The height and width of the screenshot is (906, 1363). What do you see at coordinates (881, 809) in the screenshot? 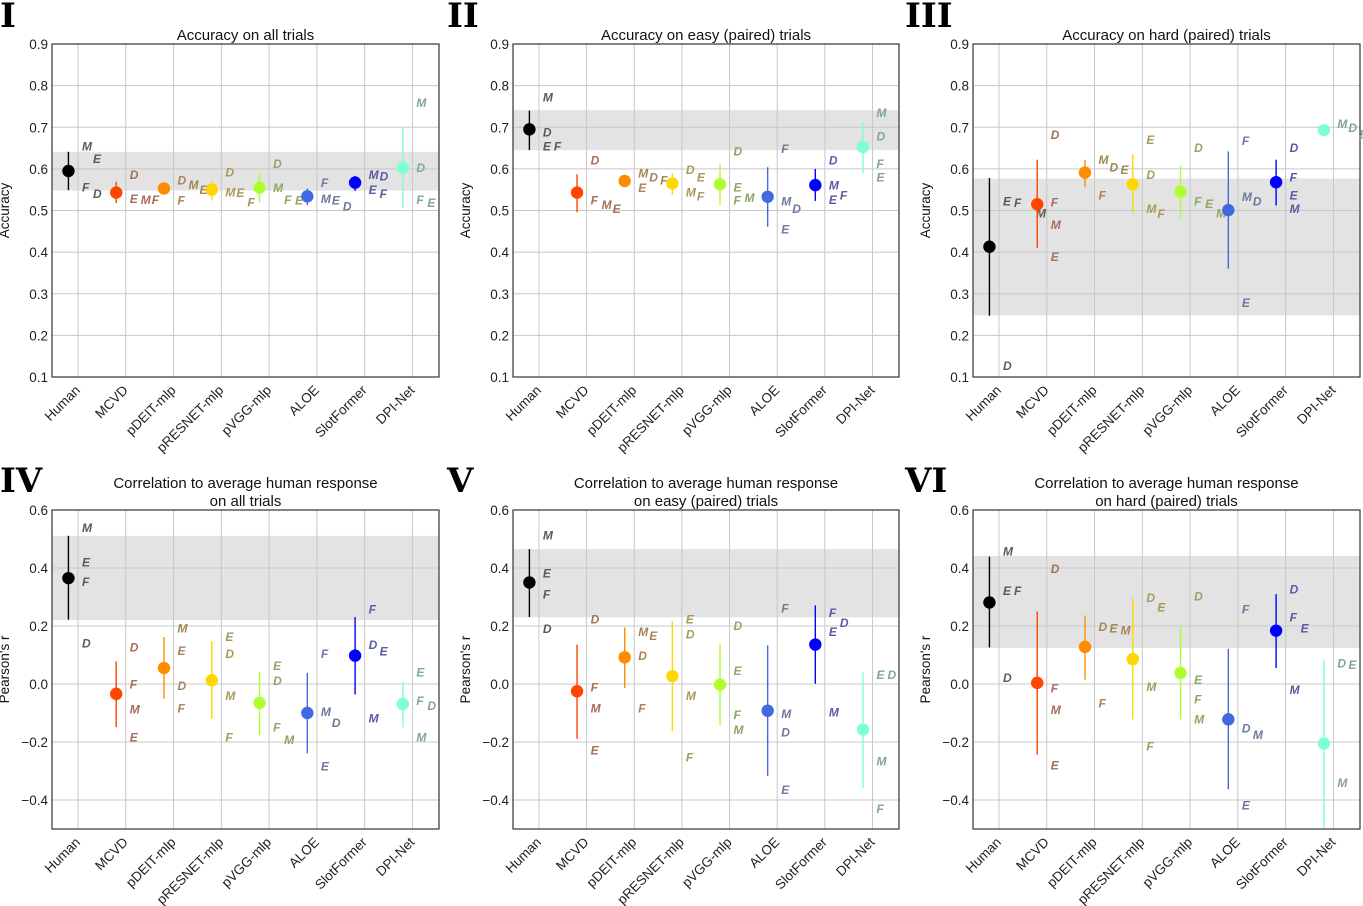
I see `subject-label-F-DPI-Net: F` at bounding box center [881, 809].